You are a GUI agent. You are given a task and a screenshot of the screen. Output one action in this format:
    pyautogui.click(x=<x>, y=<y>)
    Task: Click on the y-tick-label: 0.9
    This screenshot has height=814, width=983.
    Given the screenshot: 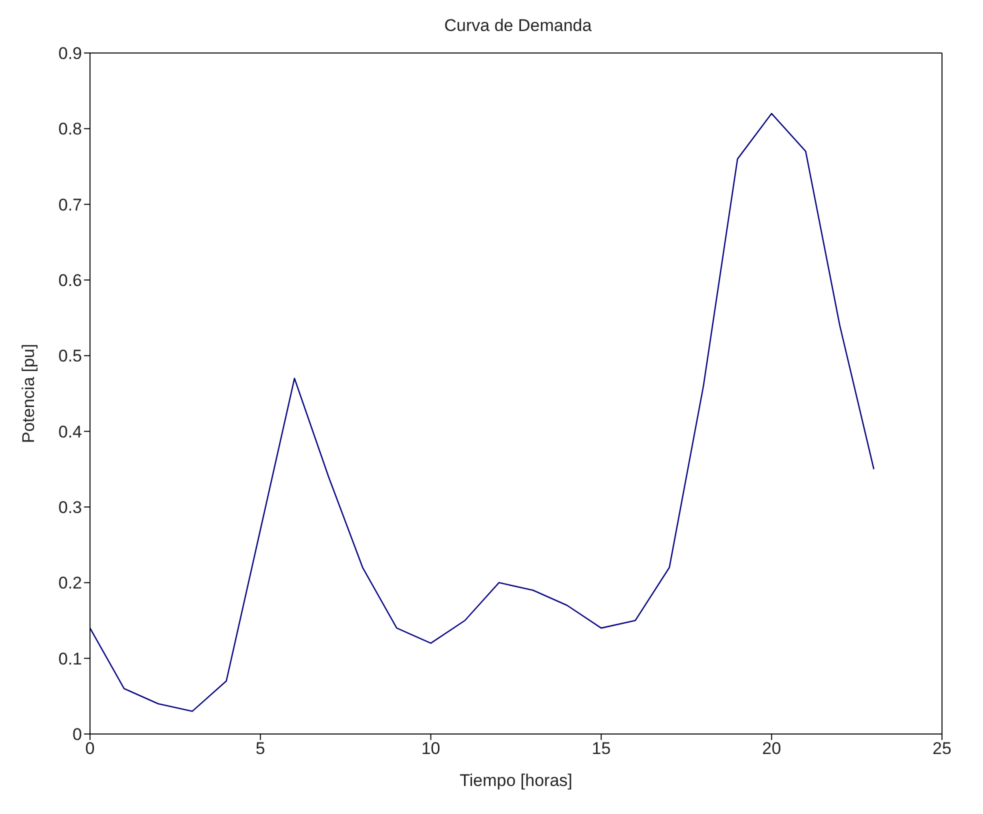 What is the action you would take?
    pyautogui.click(x=70, y=54)
    